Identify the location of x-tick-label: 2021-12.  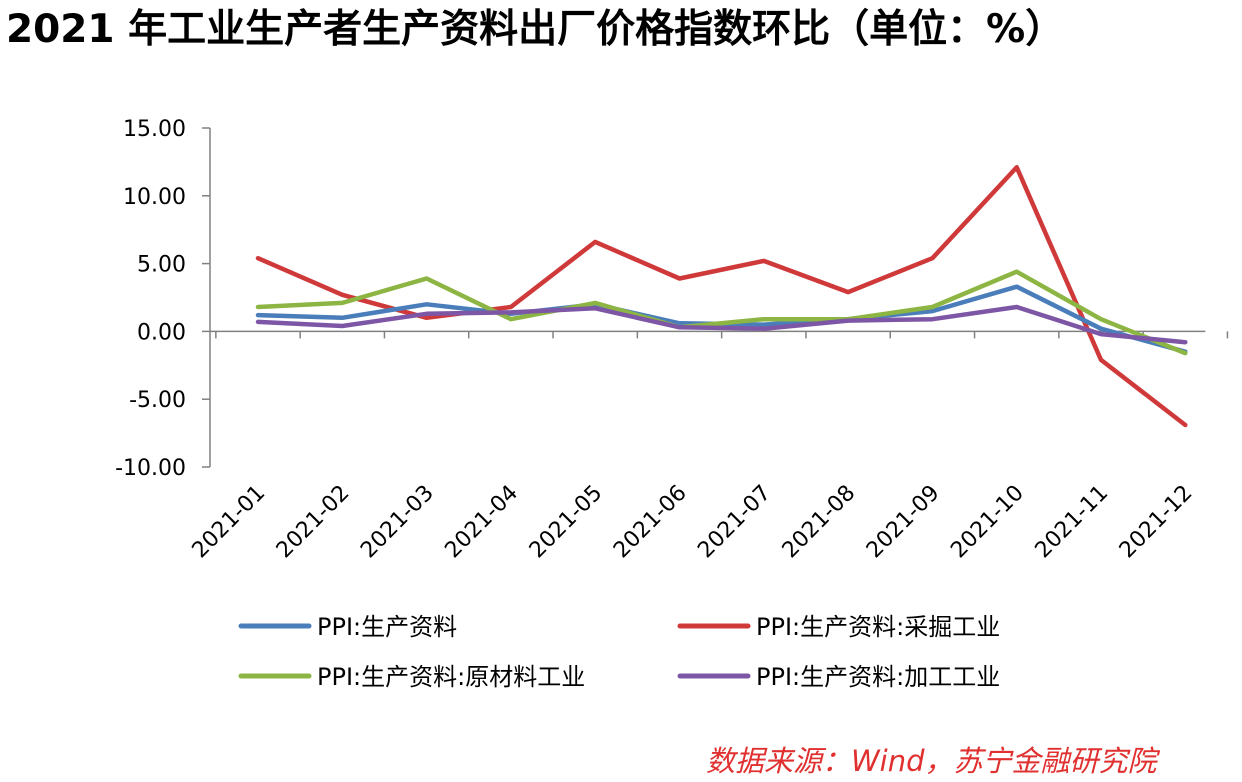
(1156, 522).